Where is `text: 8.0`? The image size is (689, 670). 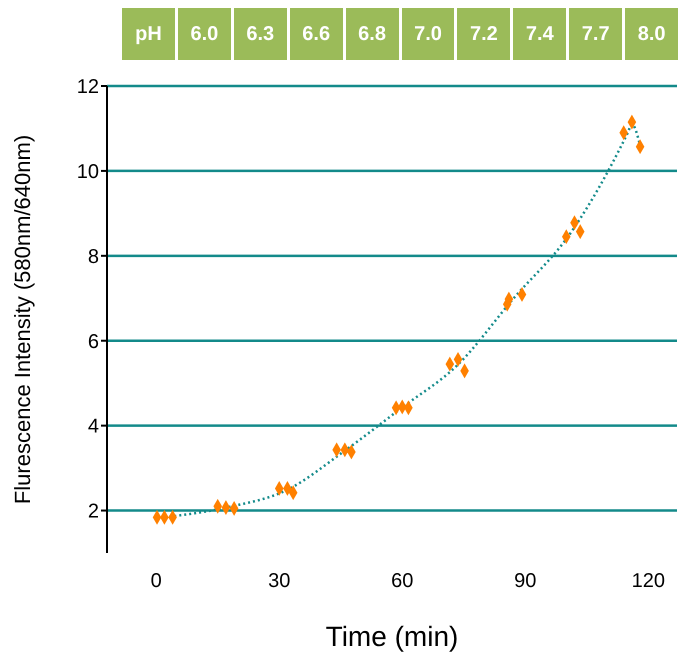 text: 8.0 is located at coordinates (651, 34).